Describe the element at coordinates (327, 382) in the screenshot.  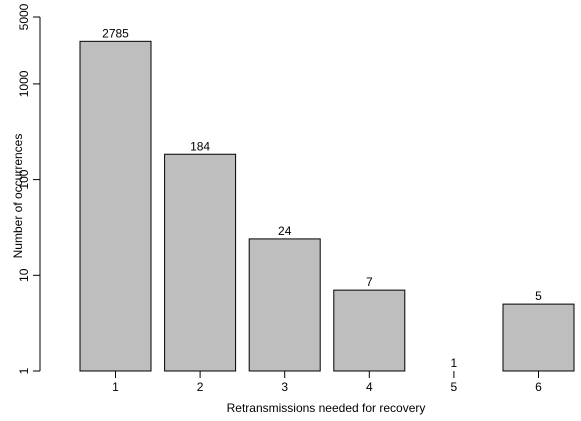
I see `x-axis: 1 2 3 4 5 6` at that location.